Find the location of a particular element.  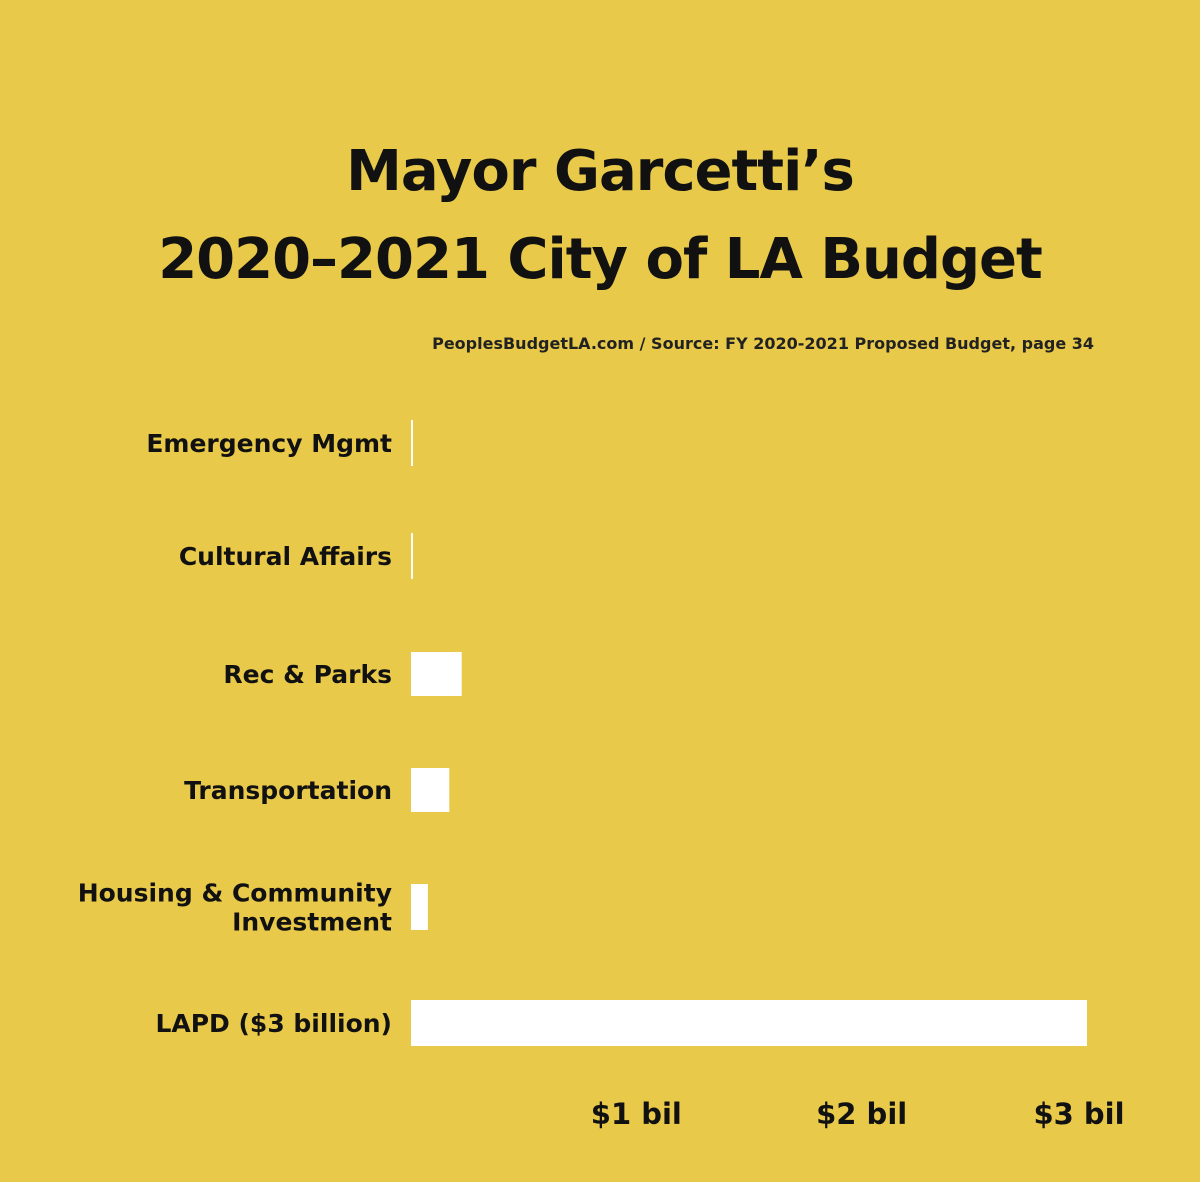

x-tick-label-1: $2 bil is located at coordinates (861, 1114).